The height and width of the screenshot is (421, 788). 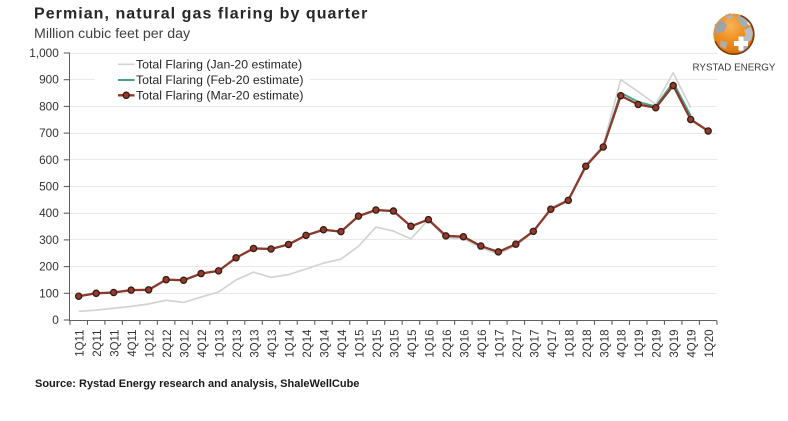 I want to click on svg-text: 2Q11, so click(x=98, y=343).